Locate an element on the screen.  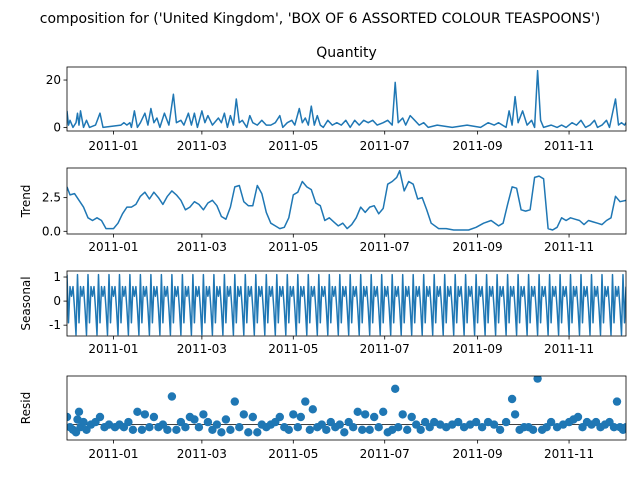
resid-data is located at coordinates (346, 406).